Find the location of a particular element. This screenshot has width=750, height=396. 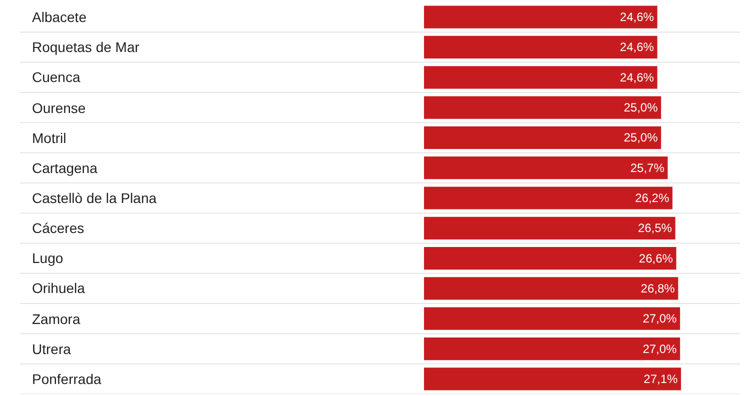

y-tick-label: Utrera is located at coordinates (52, 349).